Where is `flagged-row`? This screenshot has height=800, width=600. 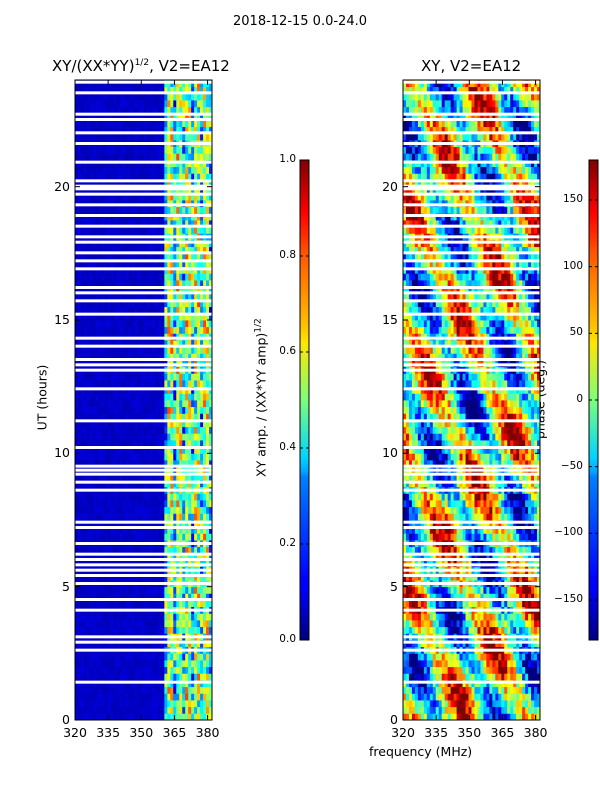
flagged-row is located at coordinates (143, 365).